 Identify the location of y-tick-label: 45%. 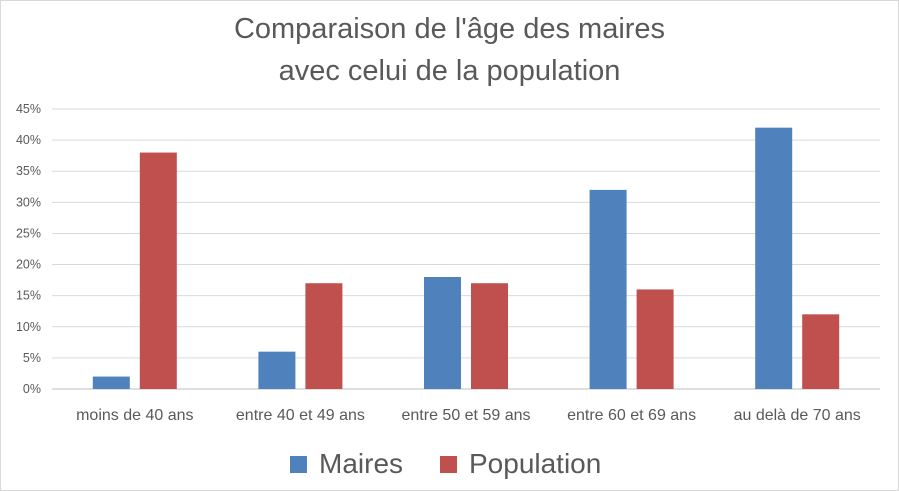
(28, 109).